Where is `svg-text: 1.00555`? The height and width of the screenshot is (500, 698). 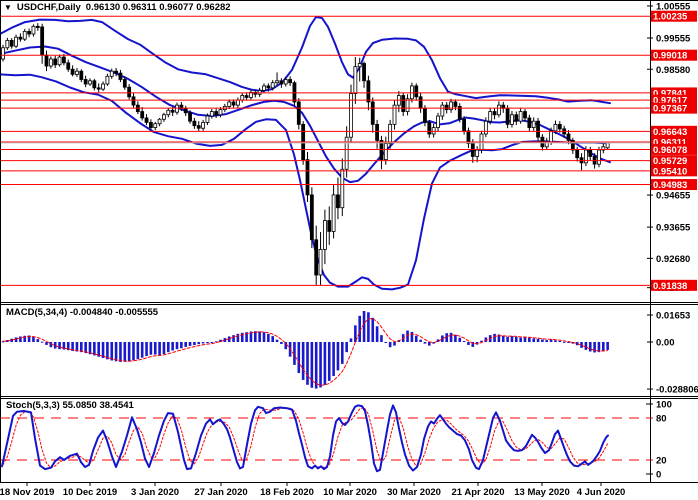 svg-text: 1.00555 is located at coordinates (673, 6).